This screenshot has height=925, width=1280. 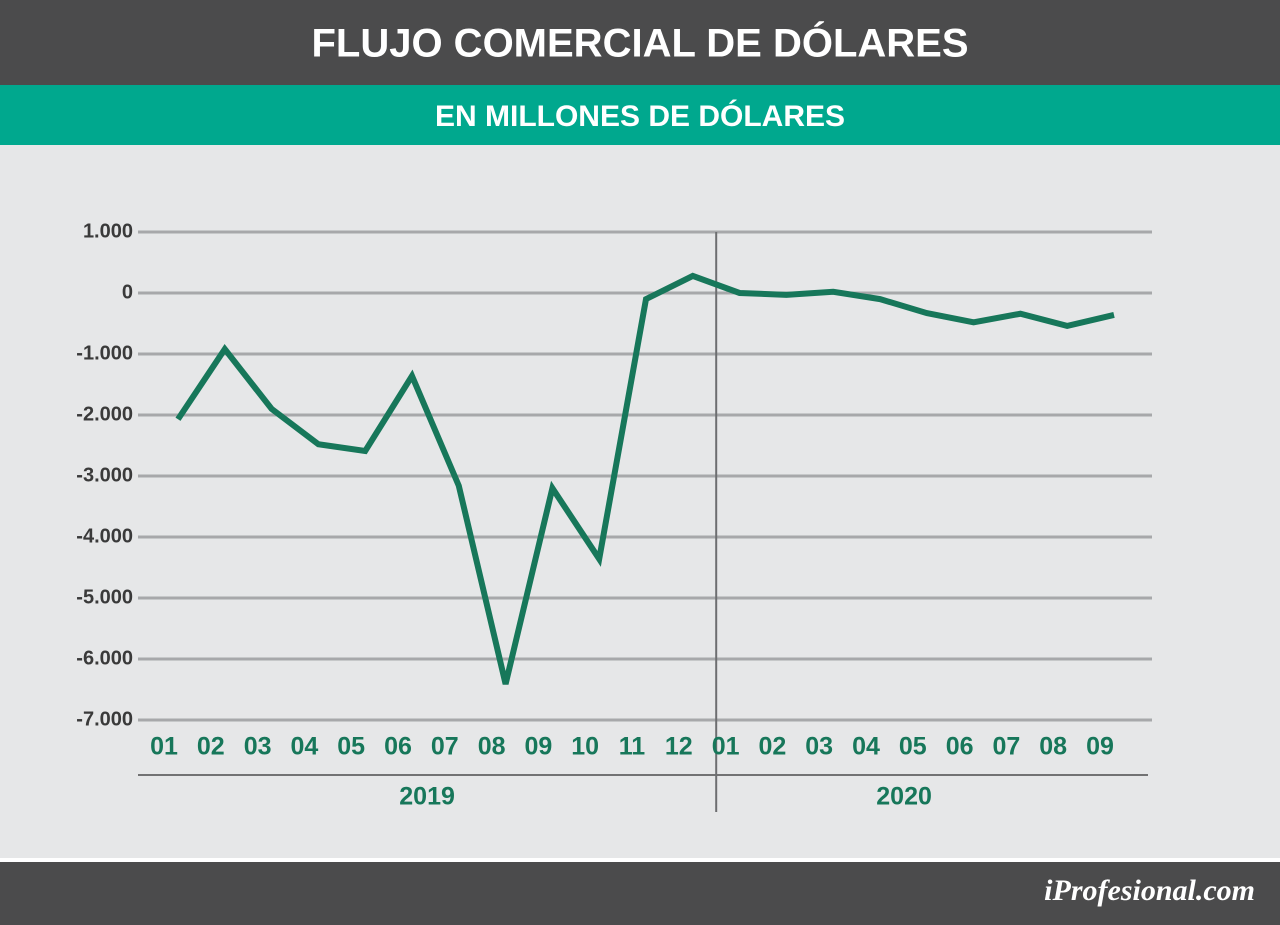 What do you see at coordinates (1149, 890) in the screenshot?
I see `source-logo: iProfesional.com` at bounding box center [1149, 890].